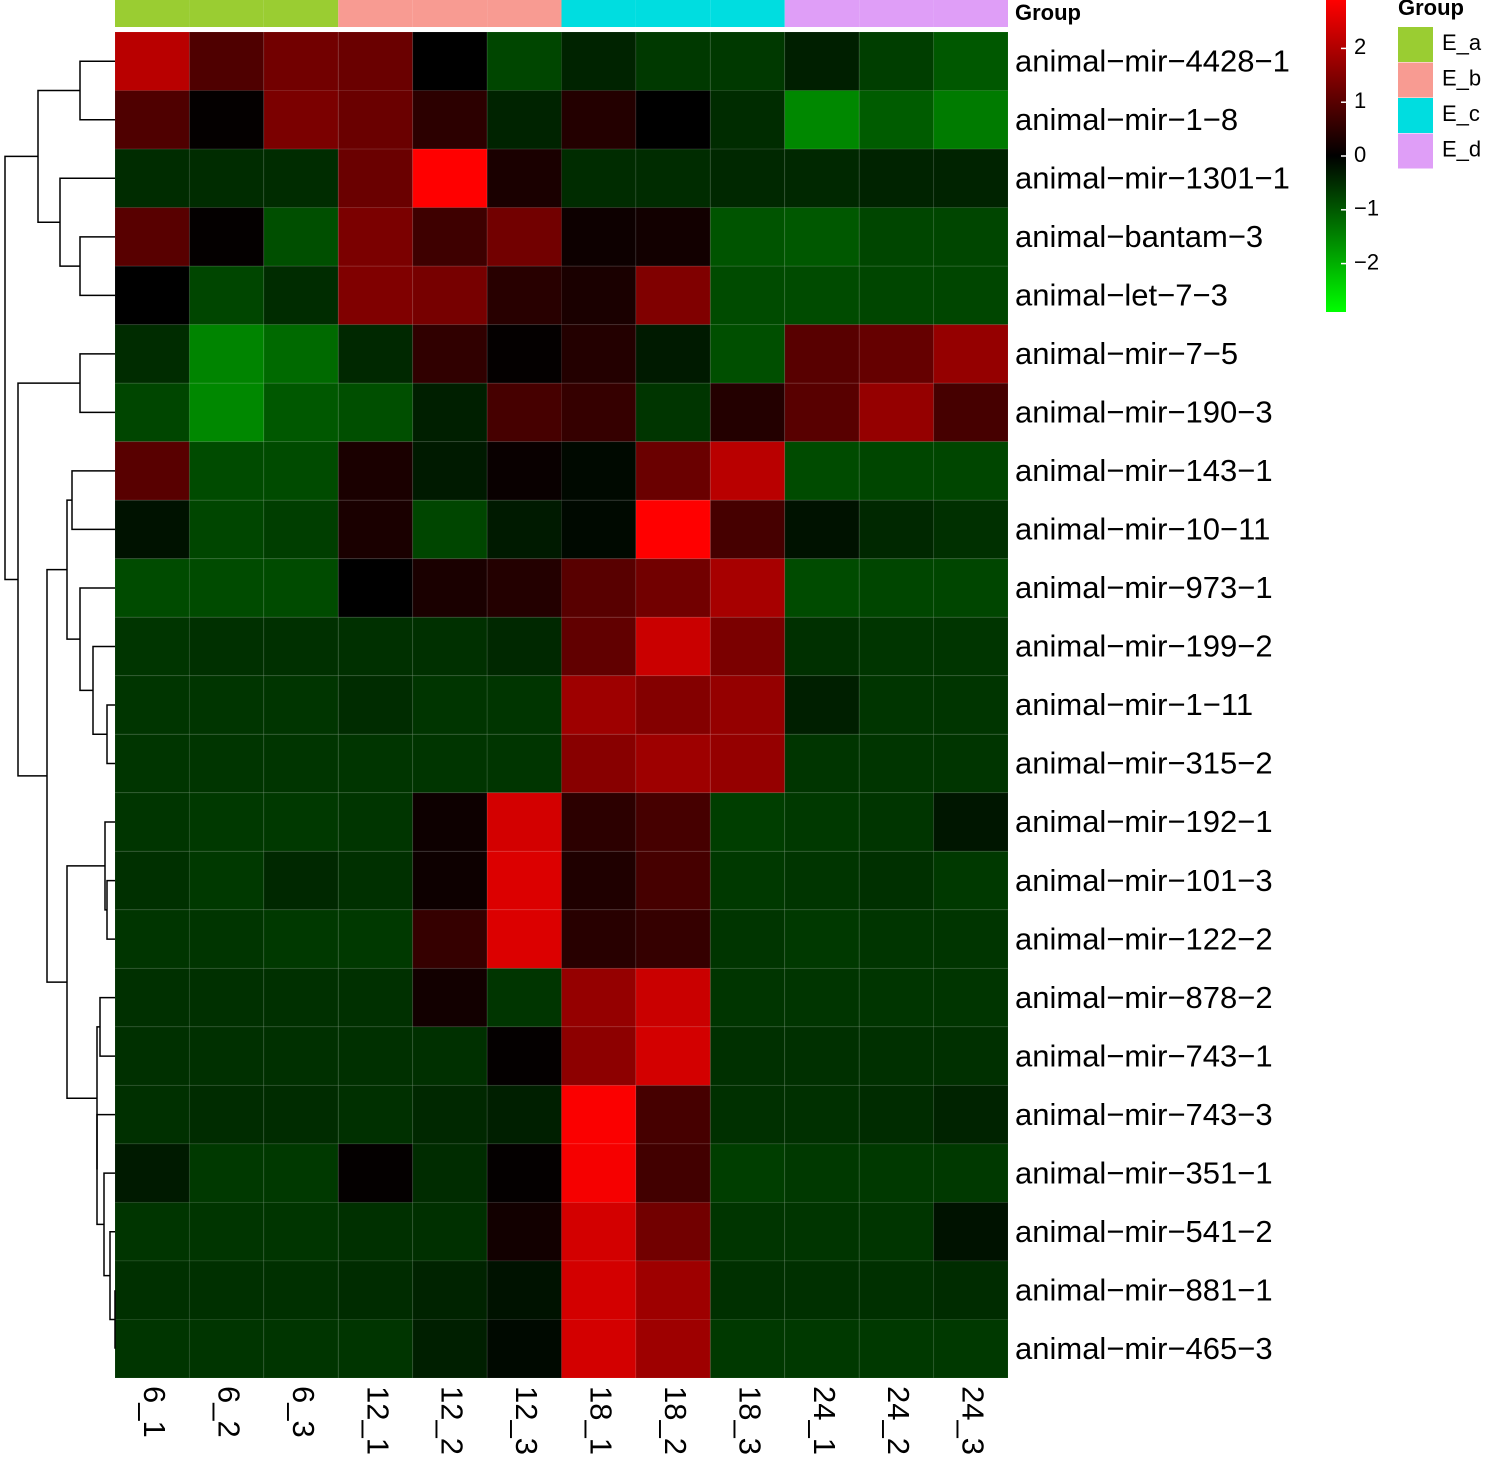 This screenshot has height=1457, width=1498. What do you see at coordinates (1144, 763) in the screenshot?
I see `row-label: animal−mir−315−2` at bounding box center [1144, 763].